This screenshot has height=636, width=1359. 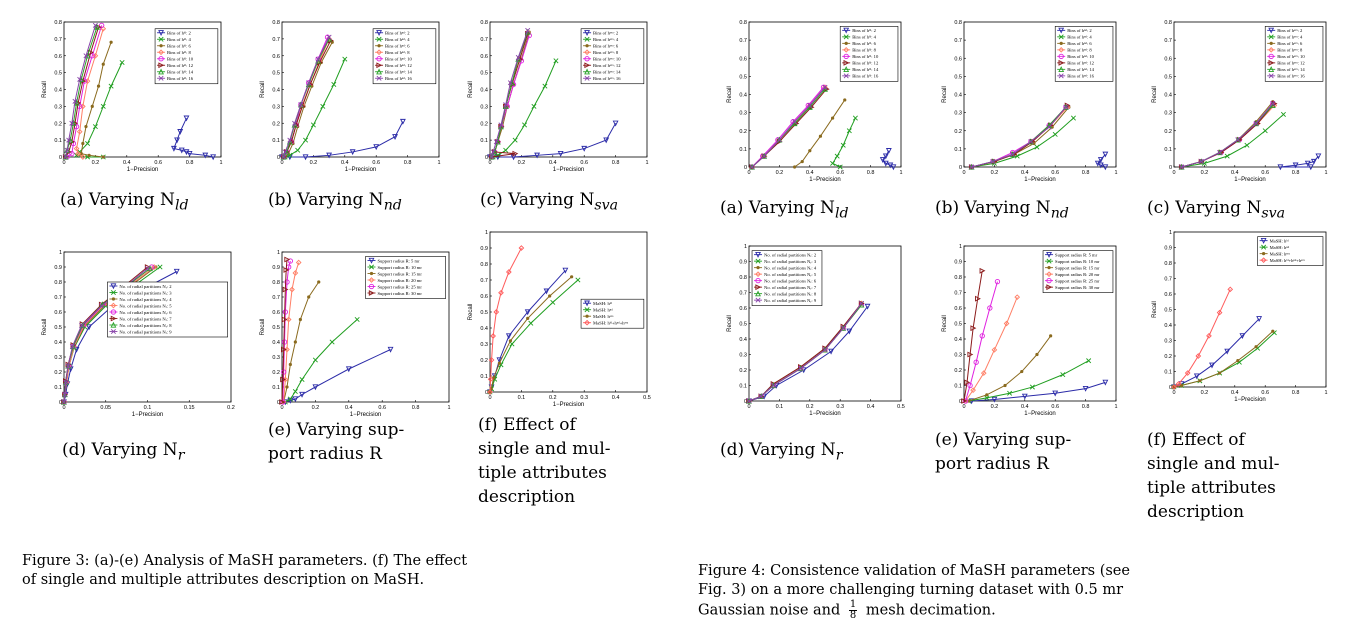 I want to click on legend-label: Bins of hˢᵛᵃ: 16, so click(x=1291, y=76).